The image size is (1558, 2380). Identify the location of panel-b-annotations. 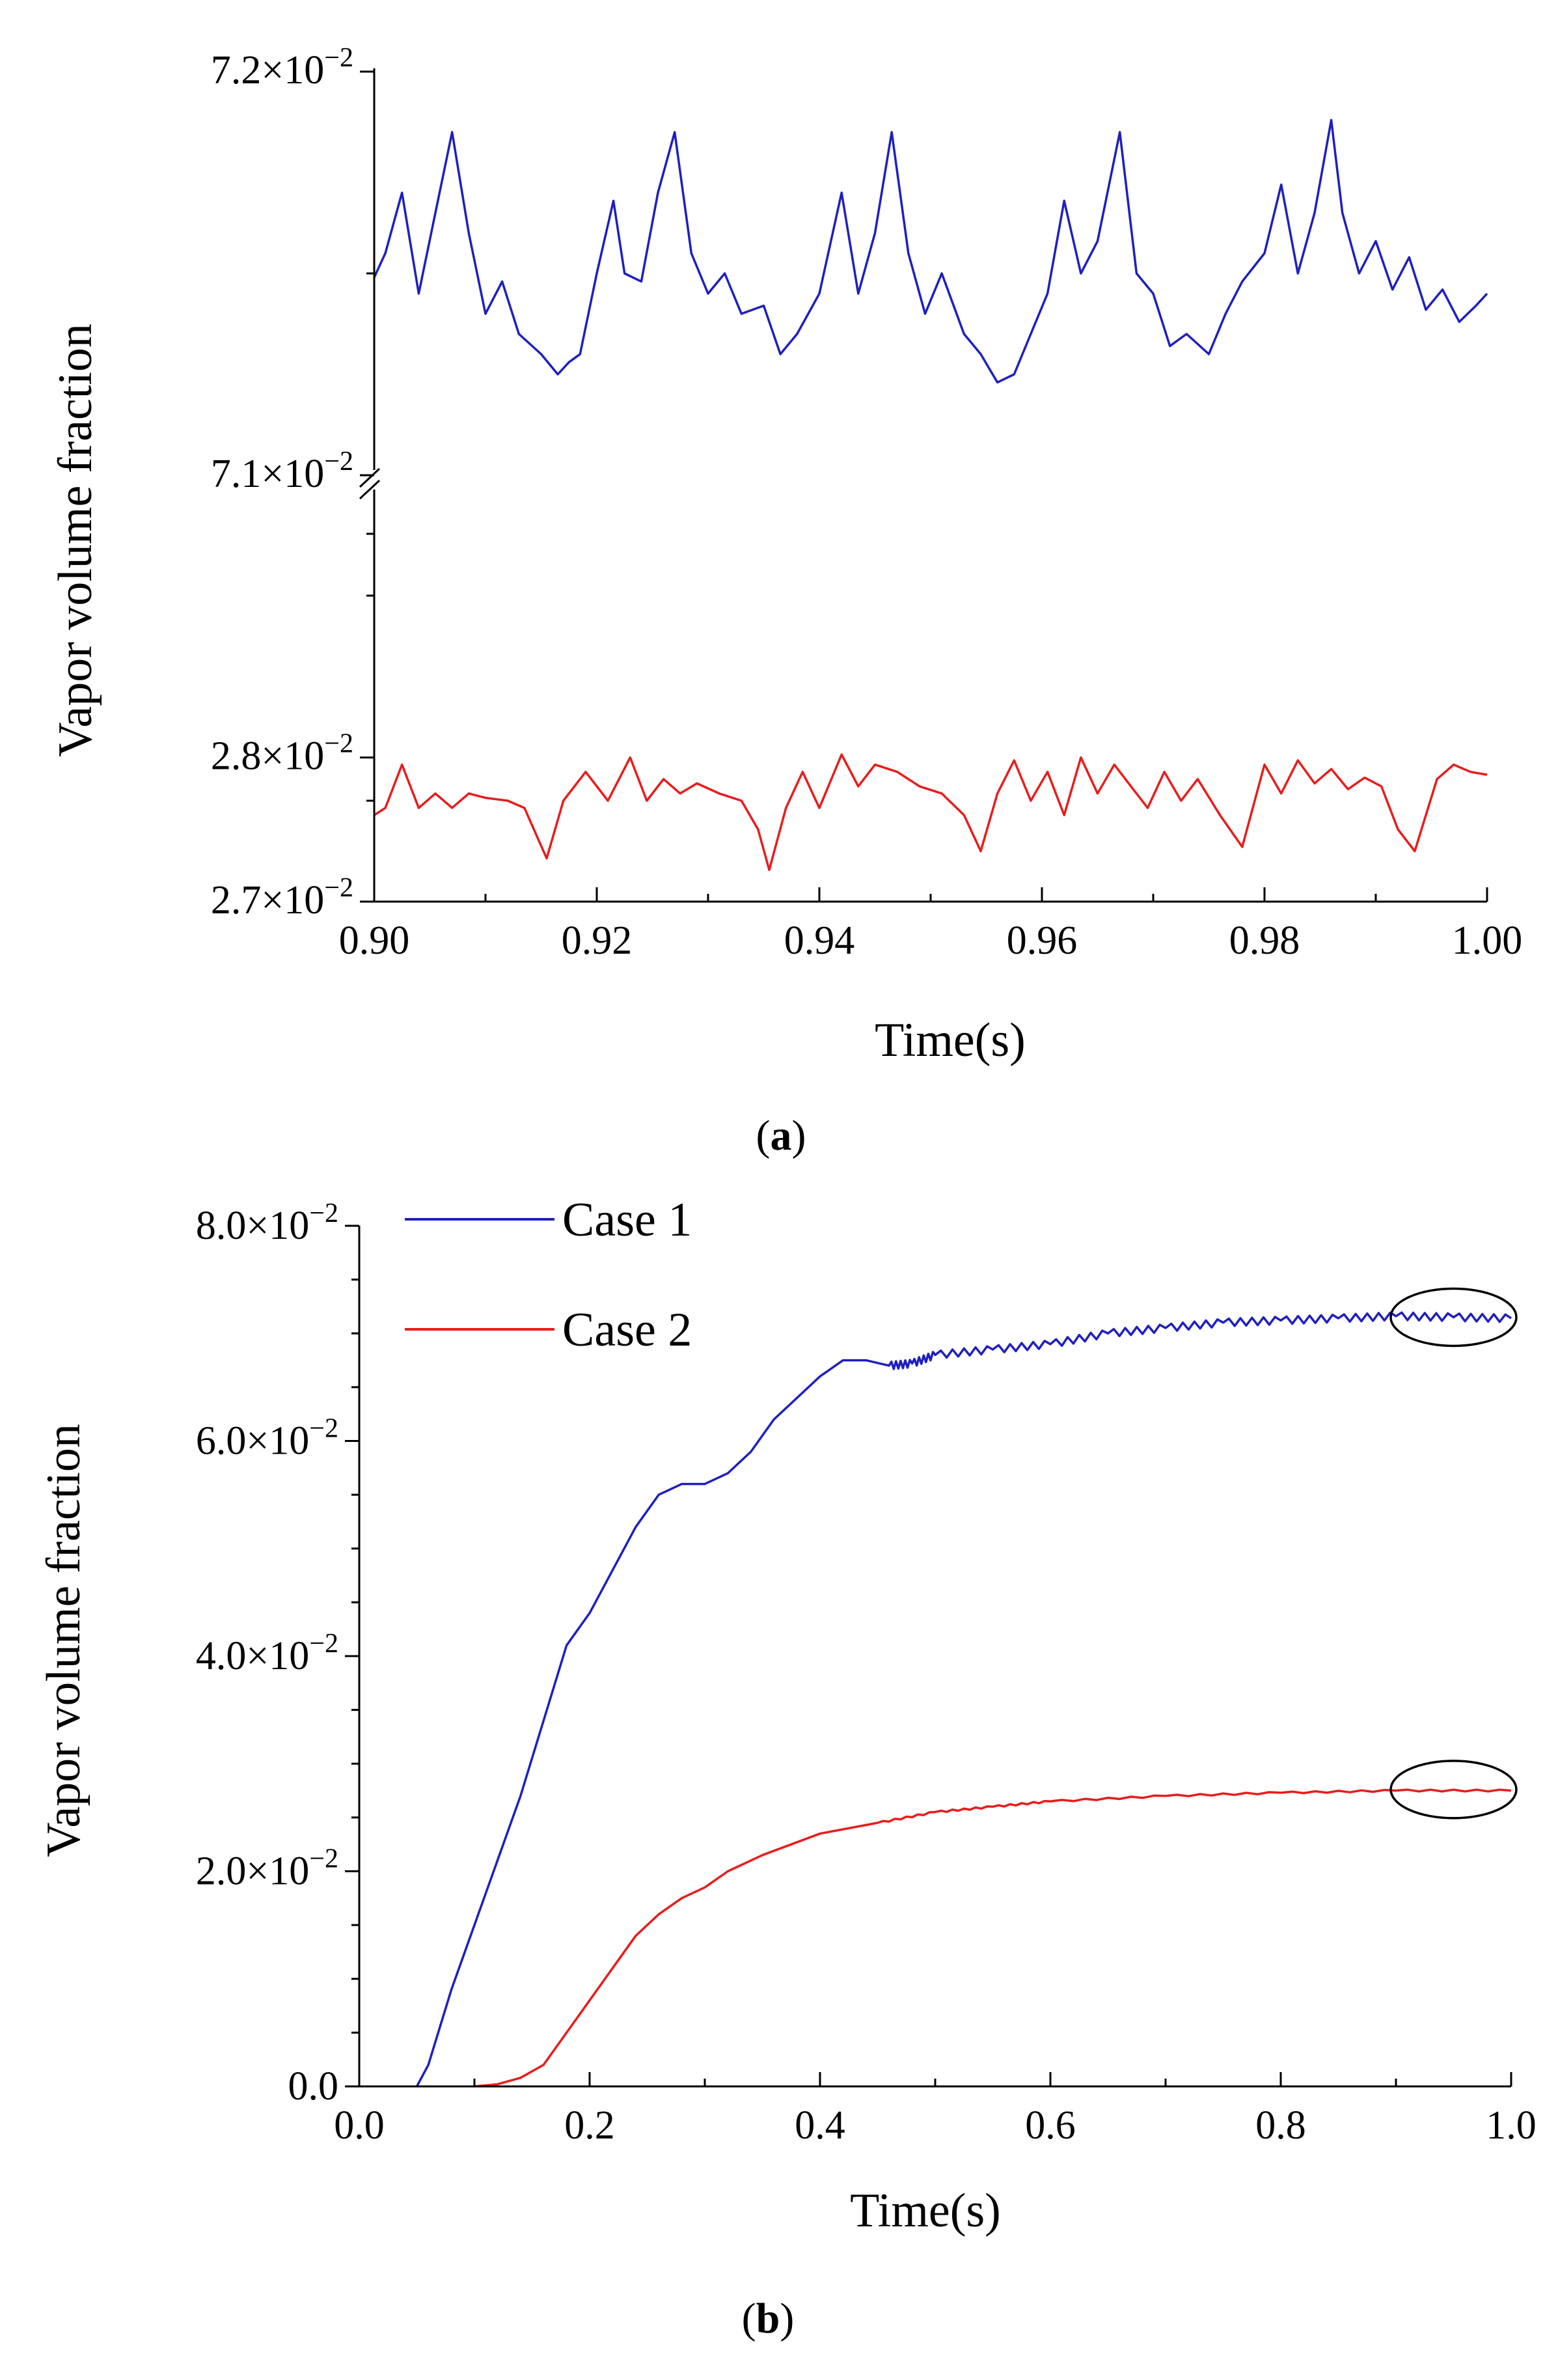
(1453, 1554).